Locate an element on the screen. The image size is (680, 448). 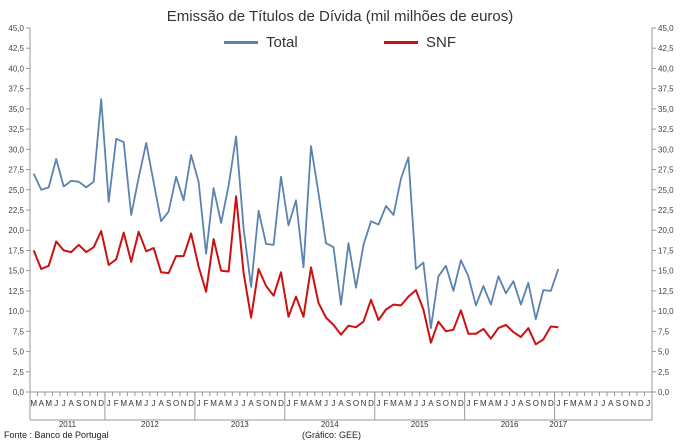
y-tick-label-left: 7,5 is located at coordinates (19, 331).